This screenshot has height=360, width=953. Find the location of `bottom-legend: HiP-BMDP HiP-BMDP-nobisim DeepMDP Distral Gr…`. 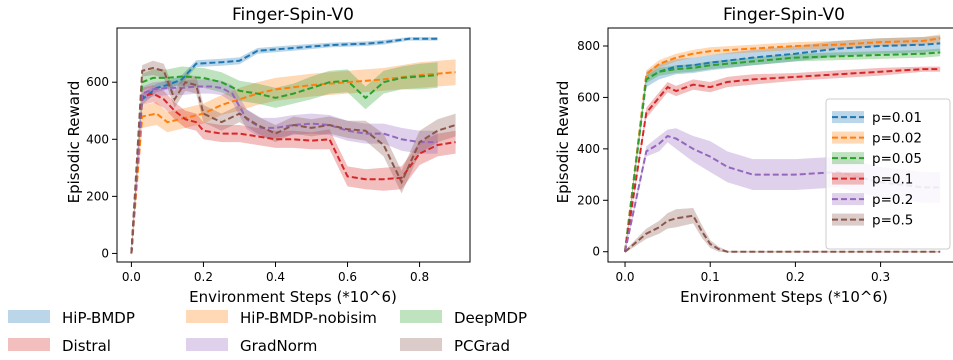

bottom-legend: HiP-BMDP HiP-BMDP-nobisim DeepMDP Distral Gr… is located at coordinates (267, 332).